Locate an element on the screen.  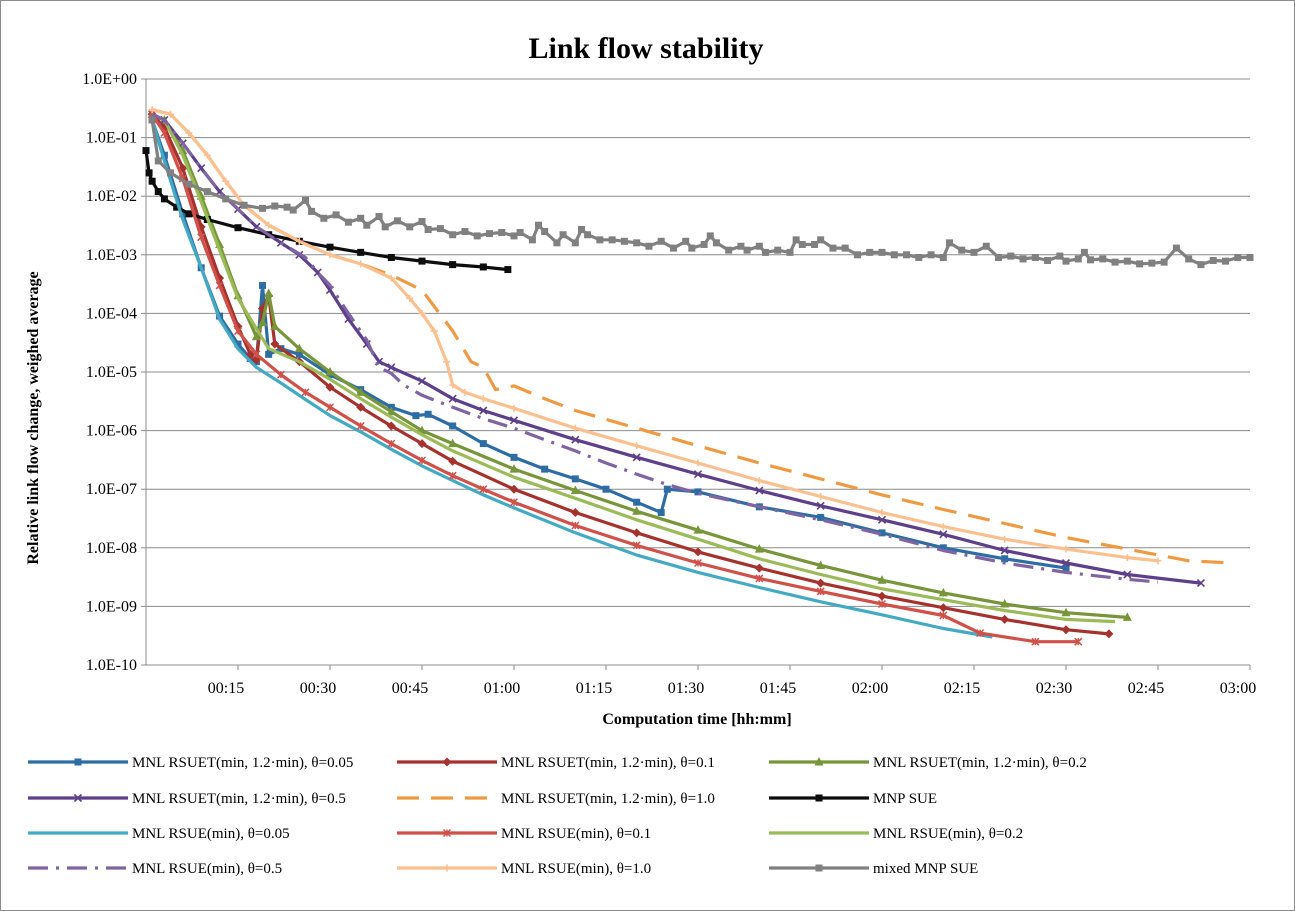
legend-label-9: MNL RSUE(min), θ=0.5 is located at coordinates (207, 869).